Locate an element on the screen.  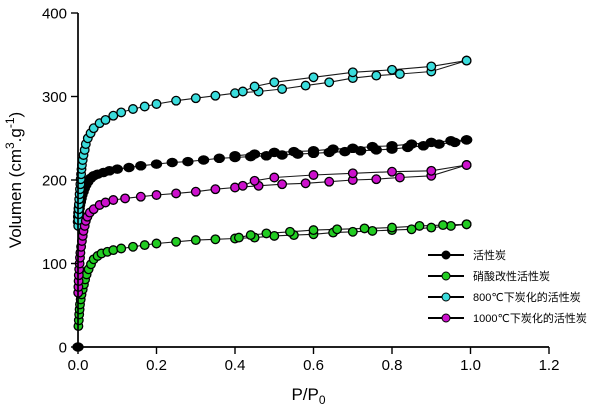
x-tick-label: 0.6 is located at coordinates (313, 365).